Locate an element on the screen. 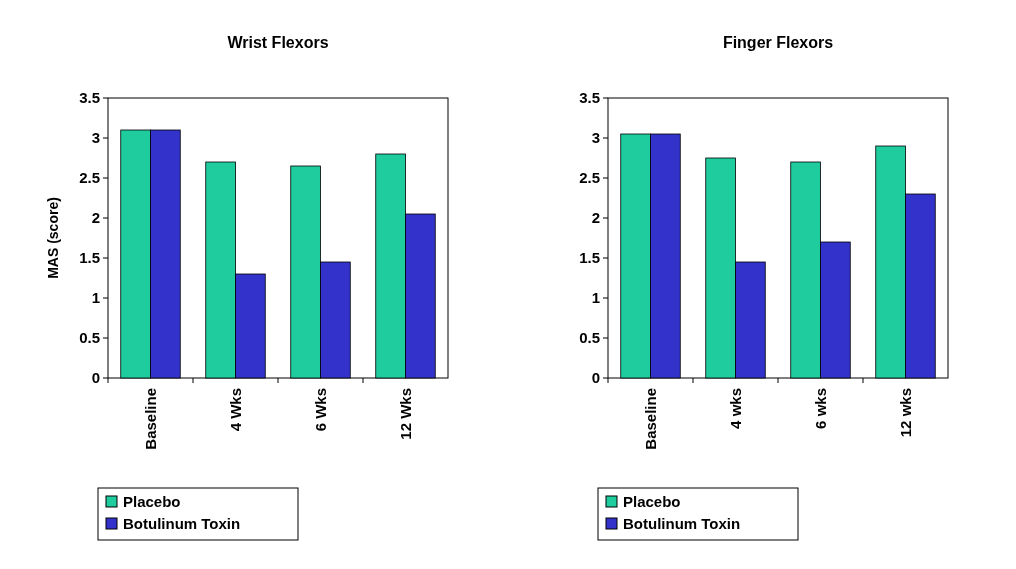 The width and height of the screenshot is (1016, 569). x-tick-label: 4 wks is located at coordinates (735, 408).